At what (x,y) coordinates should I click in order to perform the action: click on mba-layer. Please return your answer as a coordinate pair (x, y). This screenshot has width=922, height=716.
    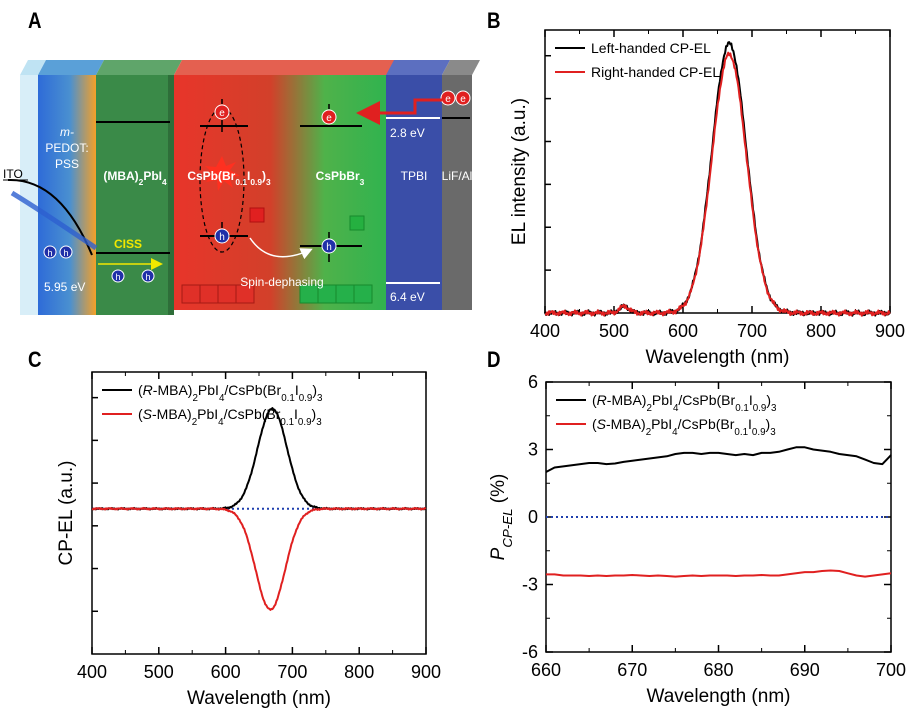
    Looking at the image, I should click on (135, 195).